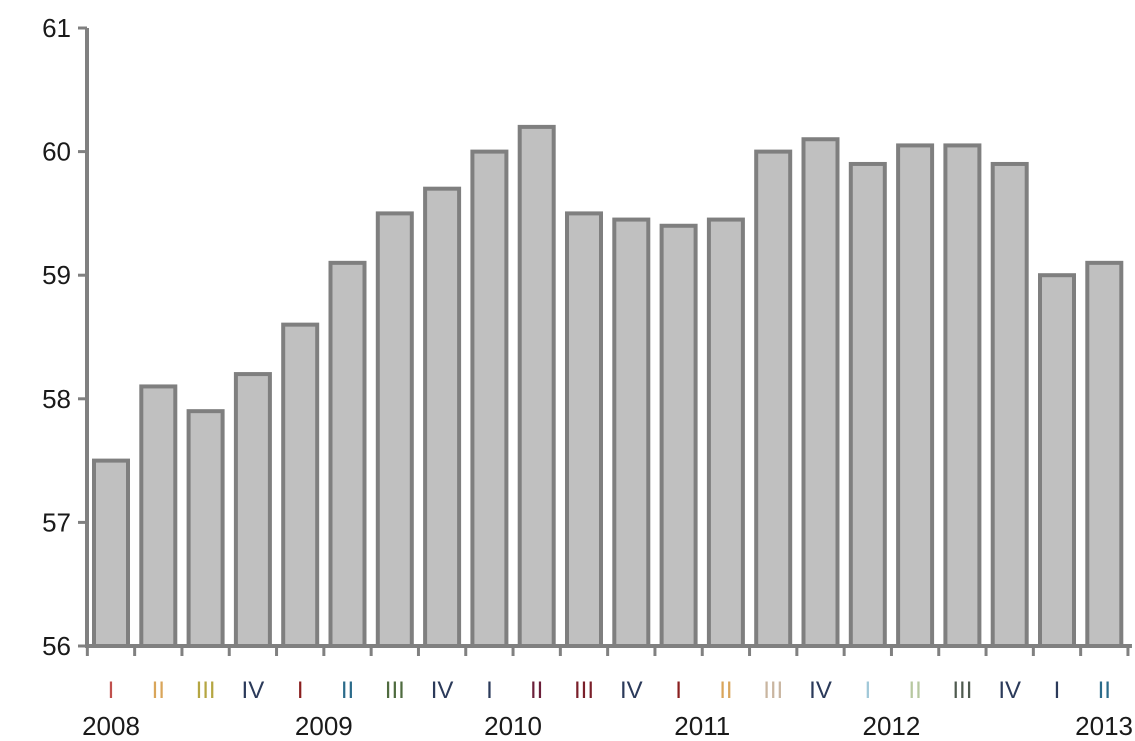  Describe the element at coordinates (324, 726) in the screenshot. I see `year-label: 2009` at that location.